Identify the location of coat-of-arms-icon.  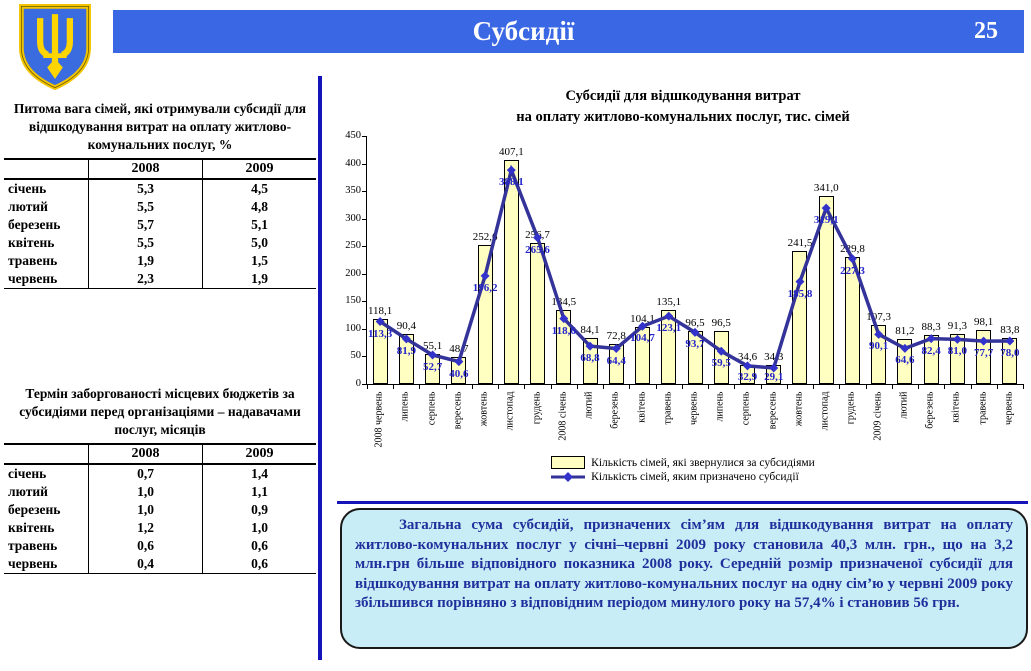
(55, 47).